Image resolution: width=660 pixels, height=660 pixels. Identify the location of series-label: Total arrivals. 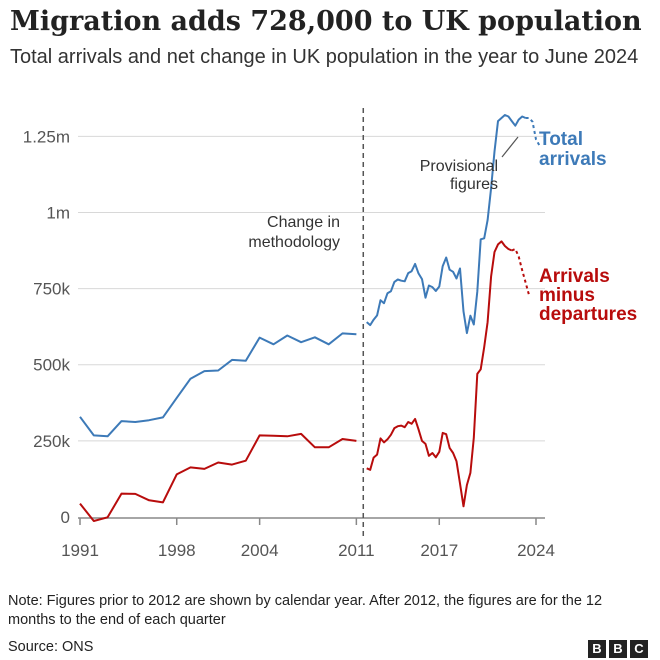
(573, 149).